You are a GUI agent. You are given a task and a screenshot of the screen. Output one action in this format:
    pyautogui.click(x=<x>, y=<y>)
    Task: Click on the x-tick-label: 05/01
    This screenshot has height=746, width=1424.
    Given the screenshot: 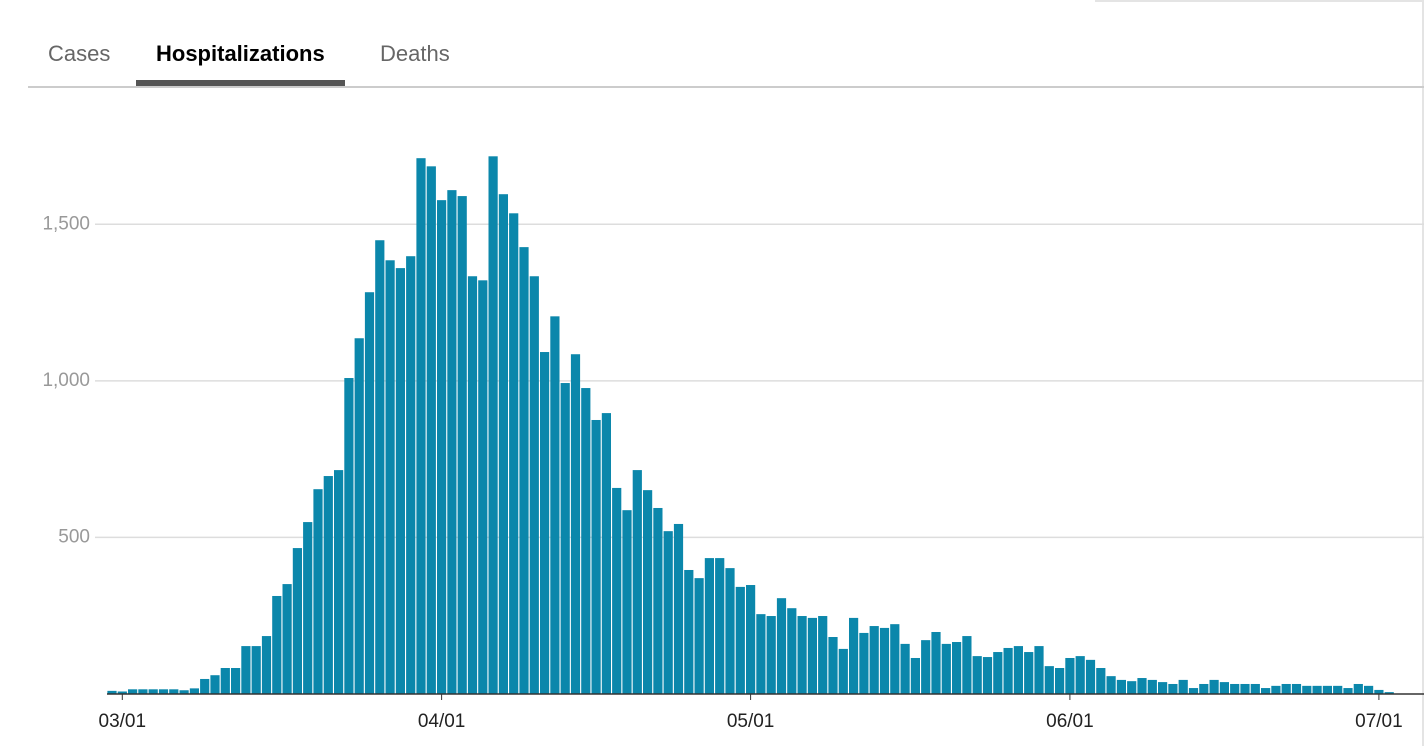 What is the action you would take?
    pyautogui.click(x=751, y=721)
    